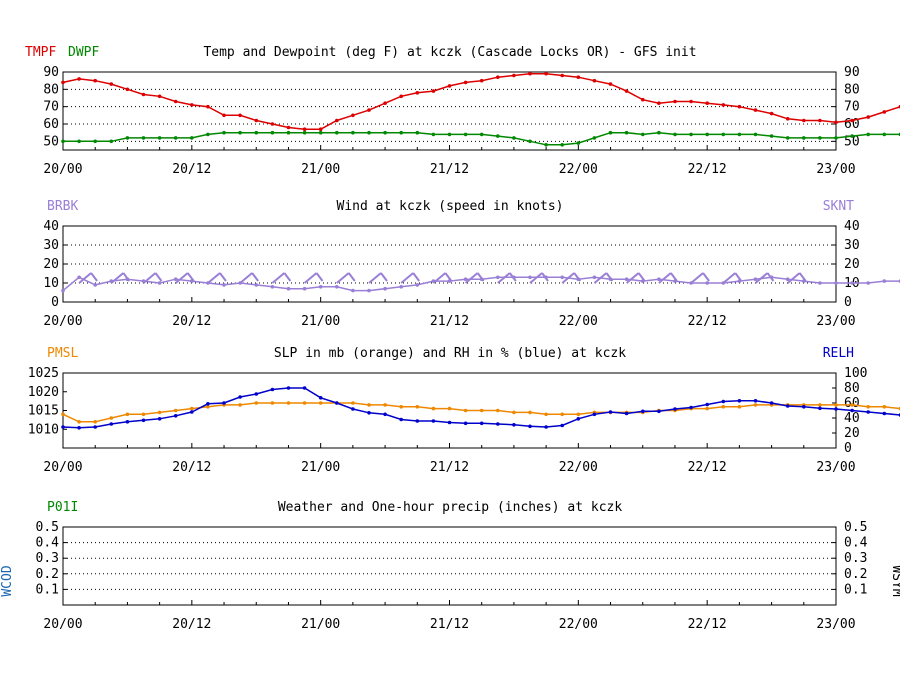 The image size is (900, 700). What do you see at coordinates (47, 589) in the screenshot?
I see `y-tick-label: 0.1` at bounding box center [47, 589].